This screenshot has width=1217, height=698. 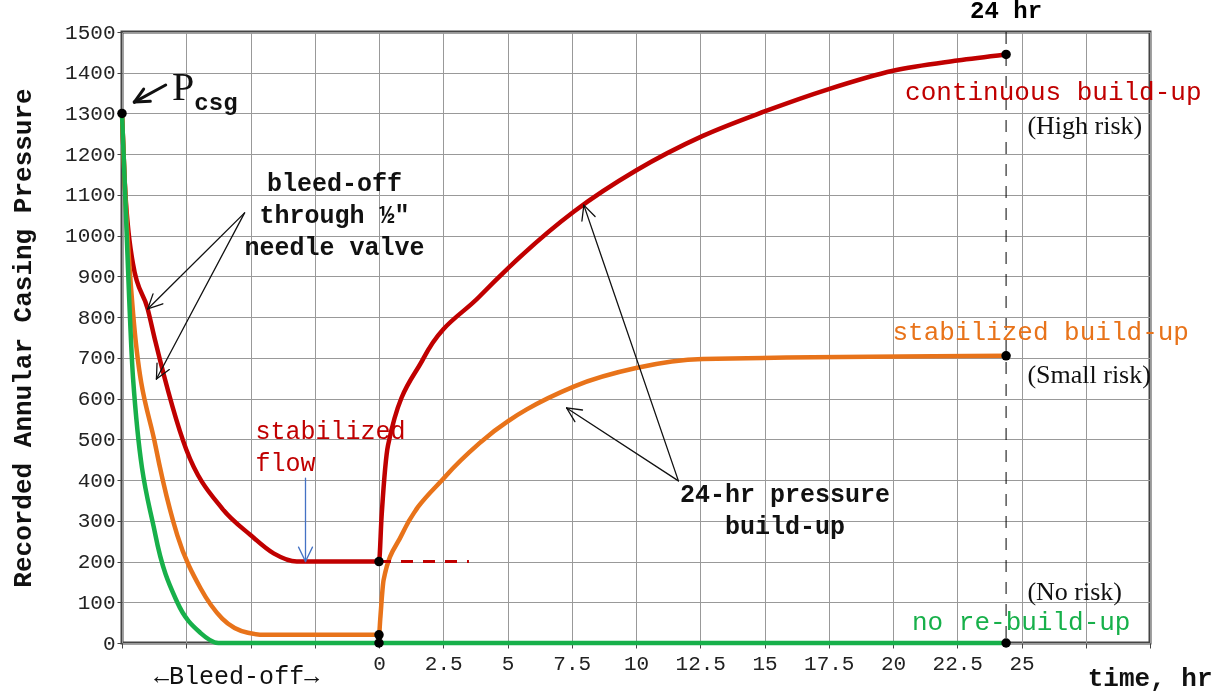 I want to click on y-tick-label: 500, so click(x=96, y=440).